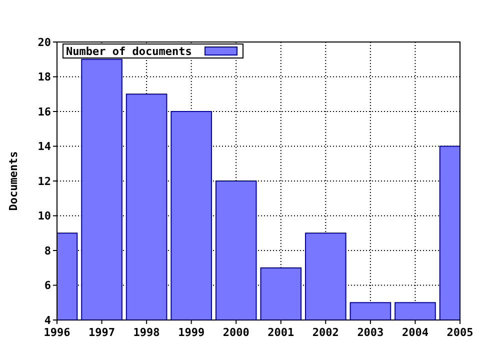 The width and height of the screenshot is (480, 350). I want to click on x-tick-label: 1998, so click(146, 332).